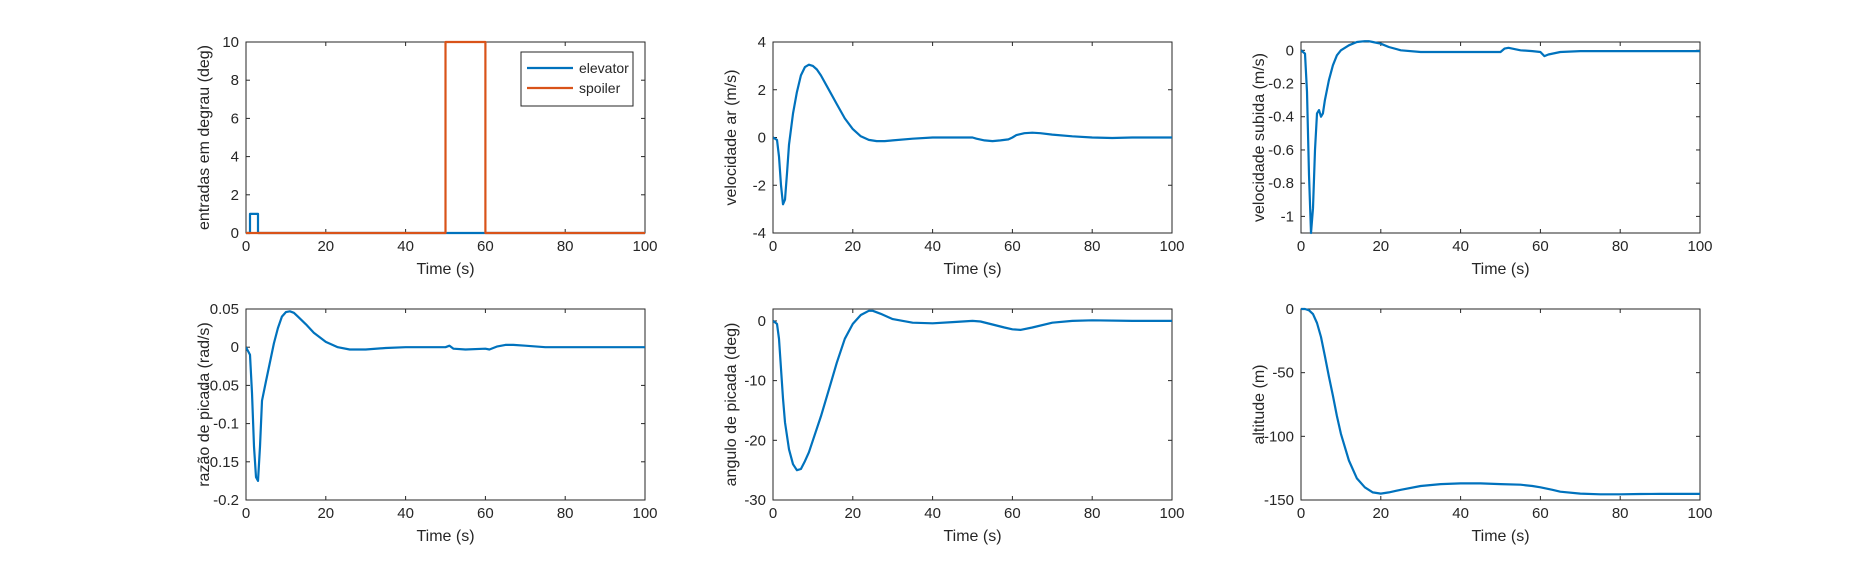 The image size is (1875, 562). I want to click on y-axis-label: velocidade ar (m/s), so click(731, 137).